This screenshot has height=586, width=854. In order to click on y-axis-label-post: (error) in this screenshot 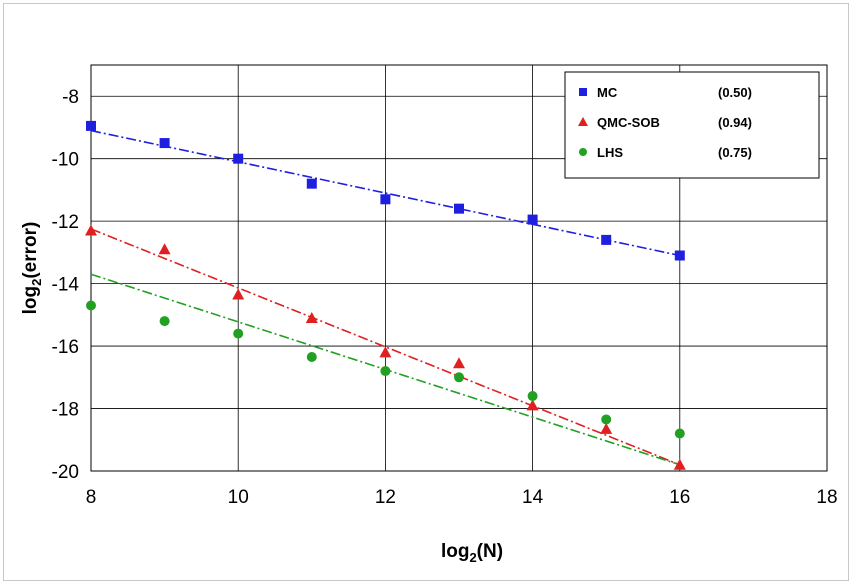, I will do `click(30, 250)`.